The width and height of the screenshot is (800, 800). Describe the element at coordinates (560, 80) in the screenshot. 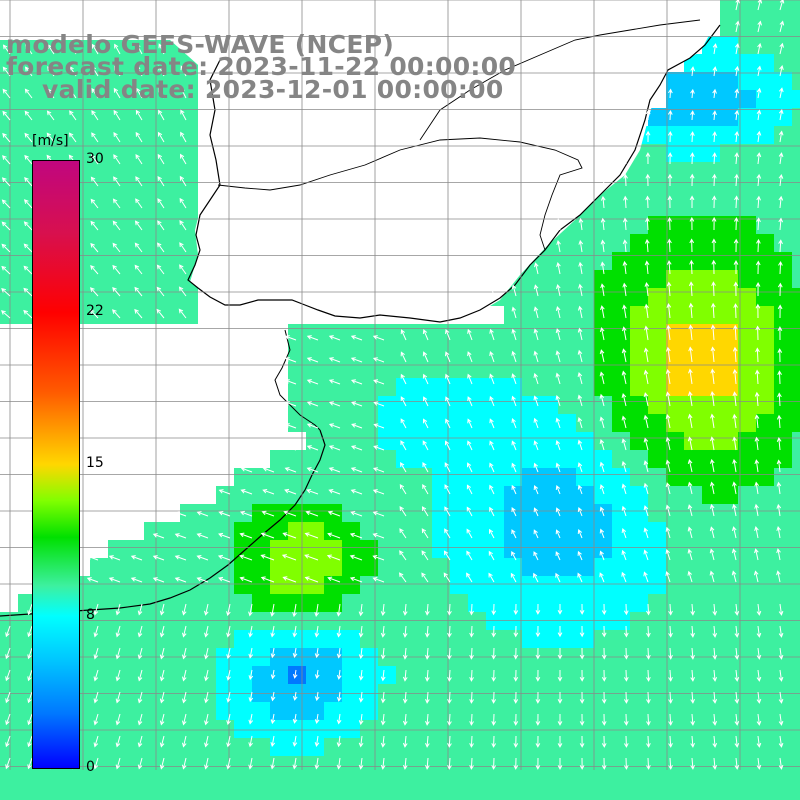

I see `country-border-north` at that location.